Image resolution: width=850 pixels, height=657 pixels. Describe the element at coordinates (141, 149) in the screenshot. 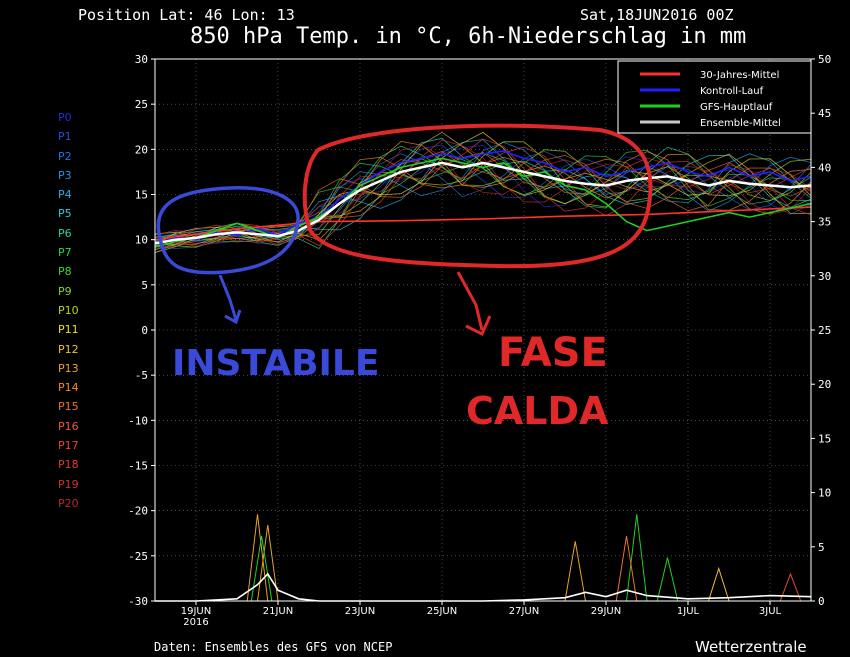

I see `y-left-tick-label: 20` at that location.